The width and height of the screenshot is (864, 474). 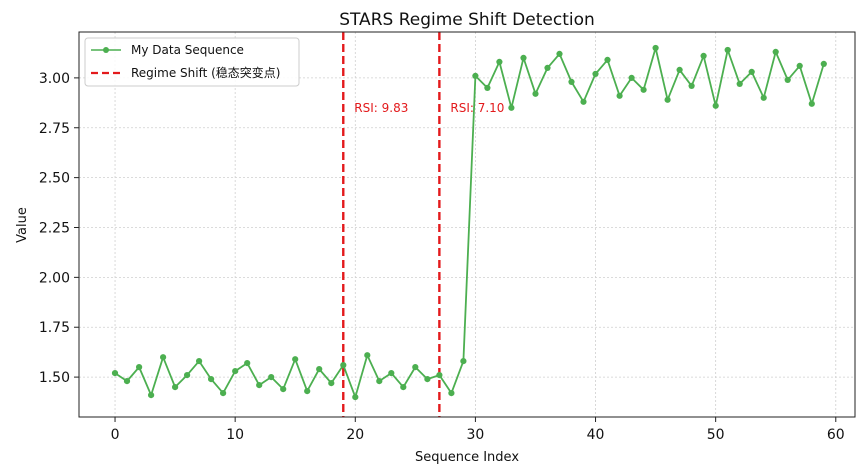 What do you see at coordinates (477, 108) in the screenshot?
I see `regime-shift-annotation: RSI: 7.10` at bounding box center [477, 108].